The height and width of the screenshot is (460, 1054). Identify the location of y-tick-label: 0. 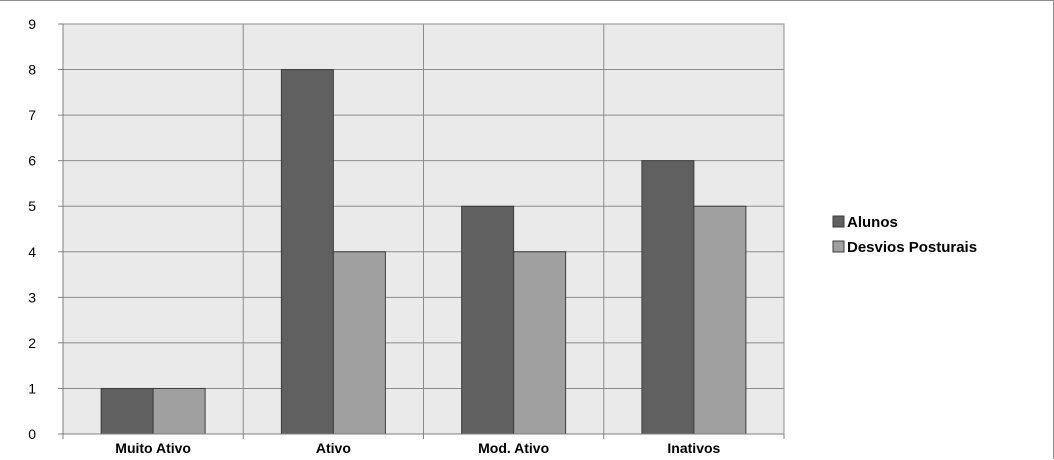
(32, 434).